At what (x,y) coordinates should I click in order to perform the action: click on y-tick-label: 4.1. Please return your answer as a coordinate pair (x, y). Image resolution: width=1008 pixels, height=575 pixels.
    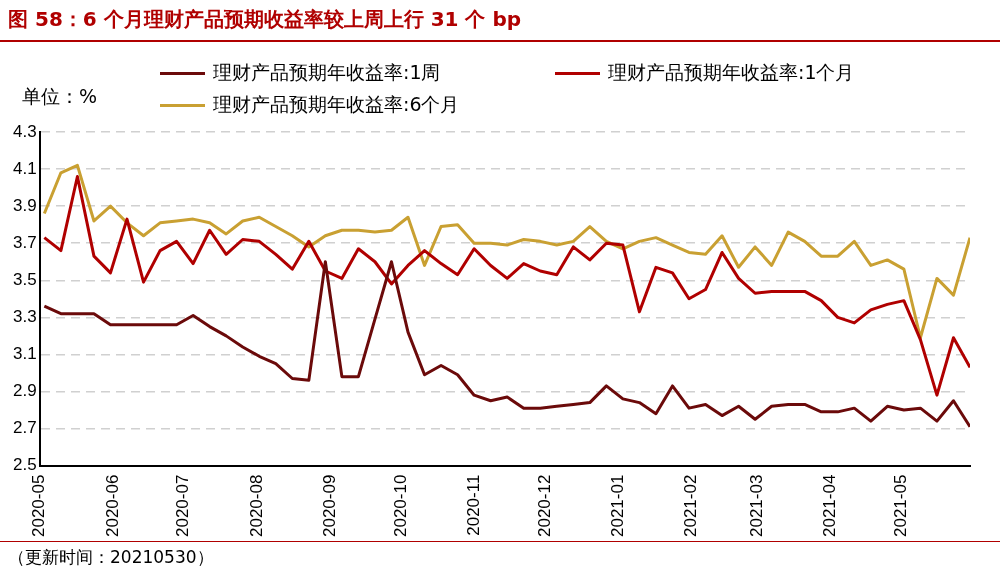
    Looking at the image, I should click on (24, 168).